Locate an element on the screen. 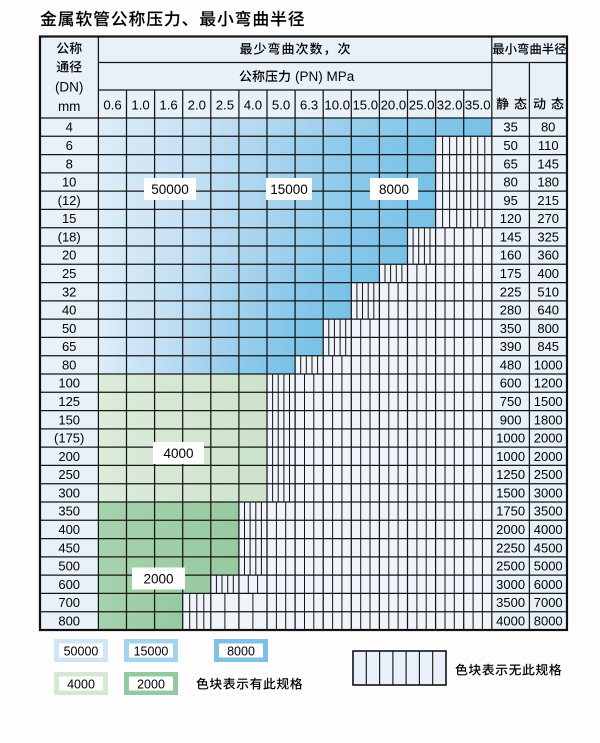 This screenshot has width=600, height=743. svg-text: (PN) MPa is located at coordinates (325, 76).